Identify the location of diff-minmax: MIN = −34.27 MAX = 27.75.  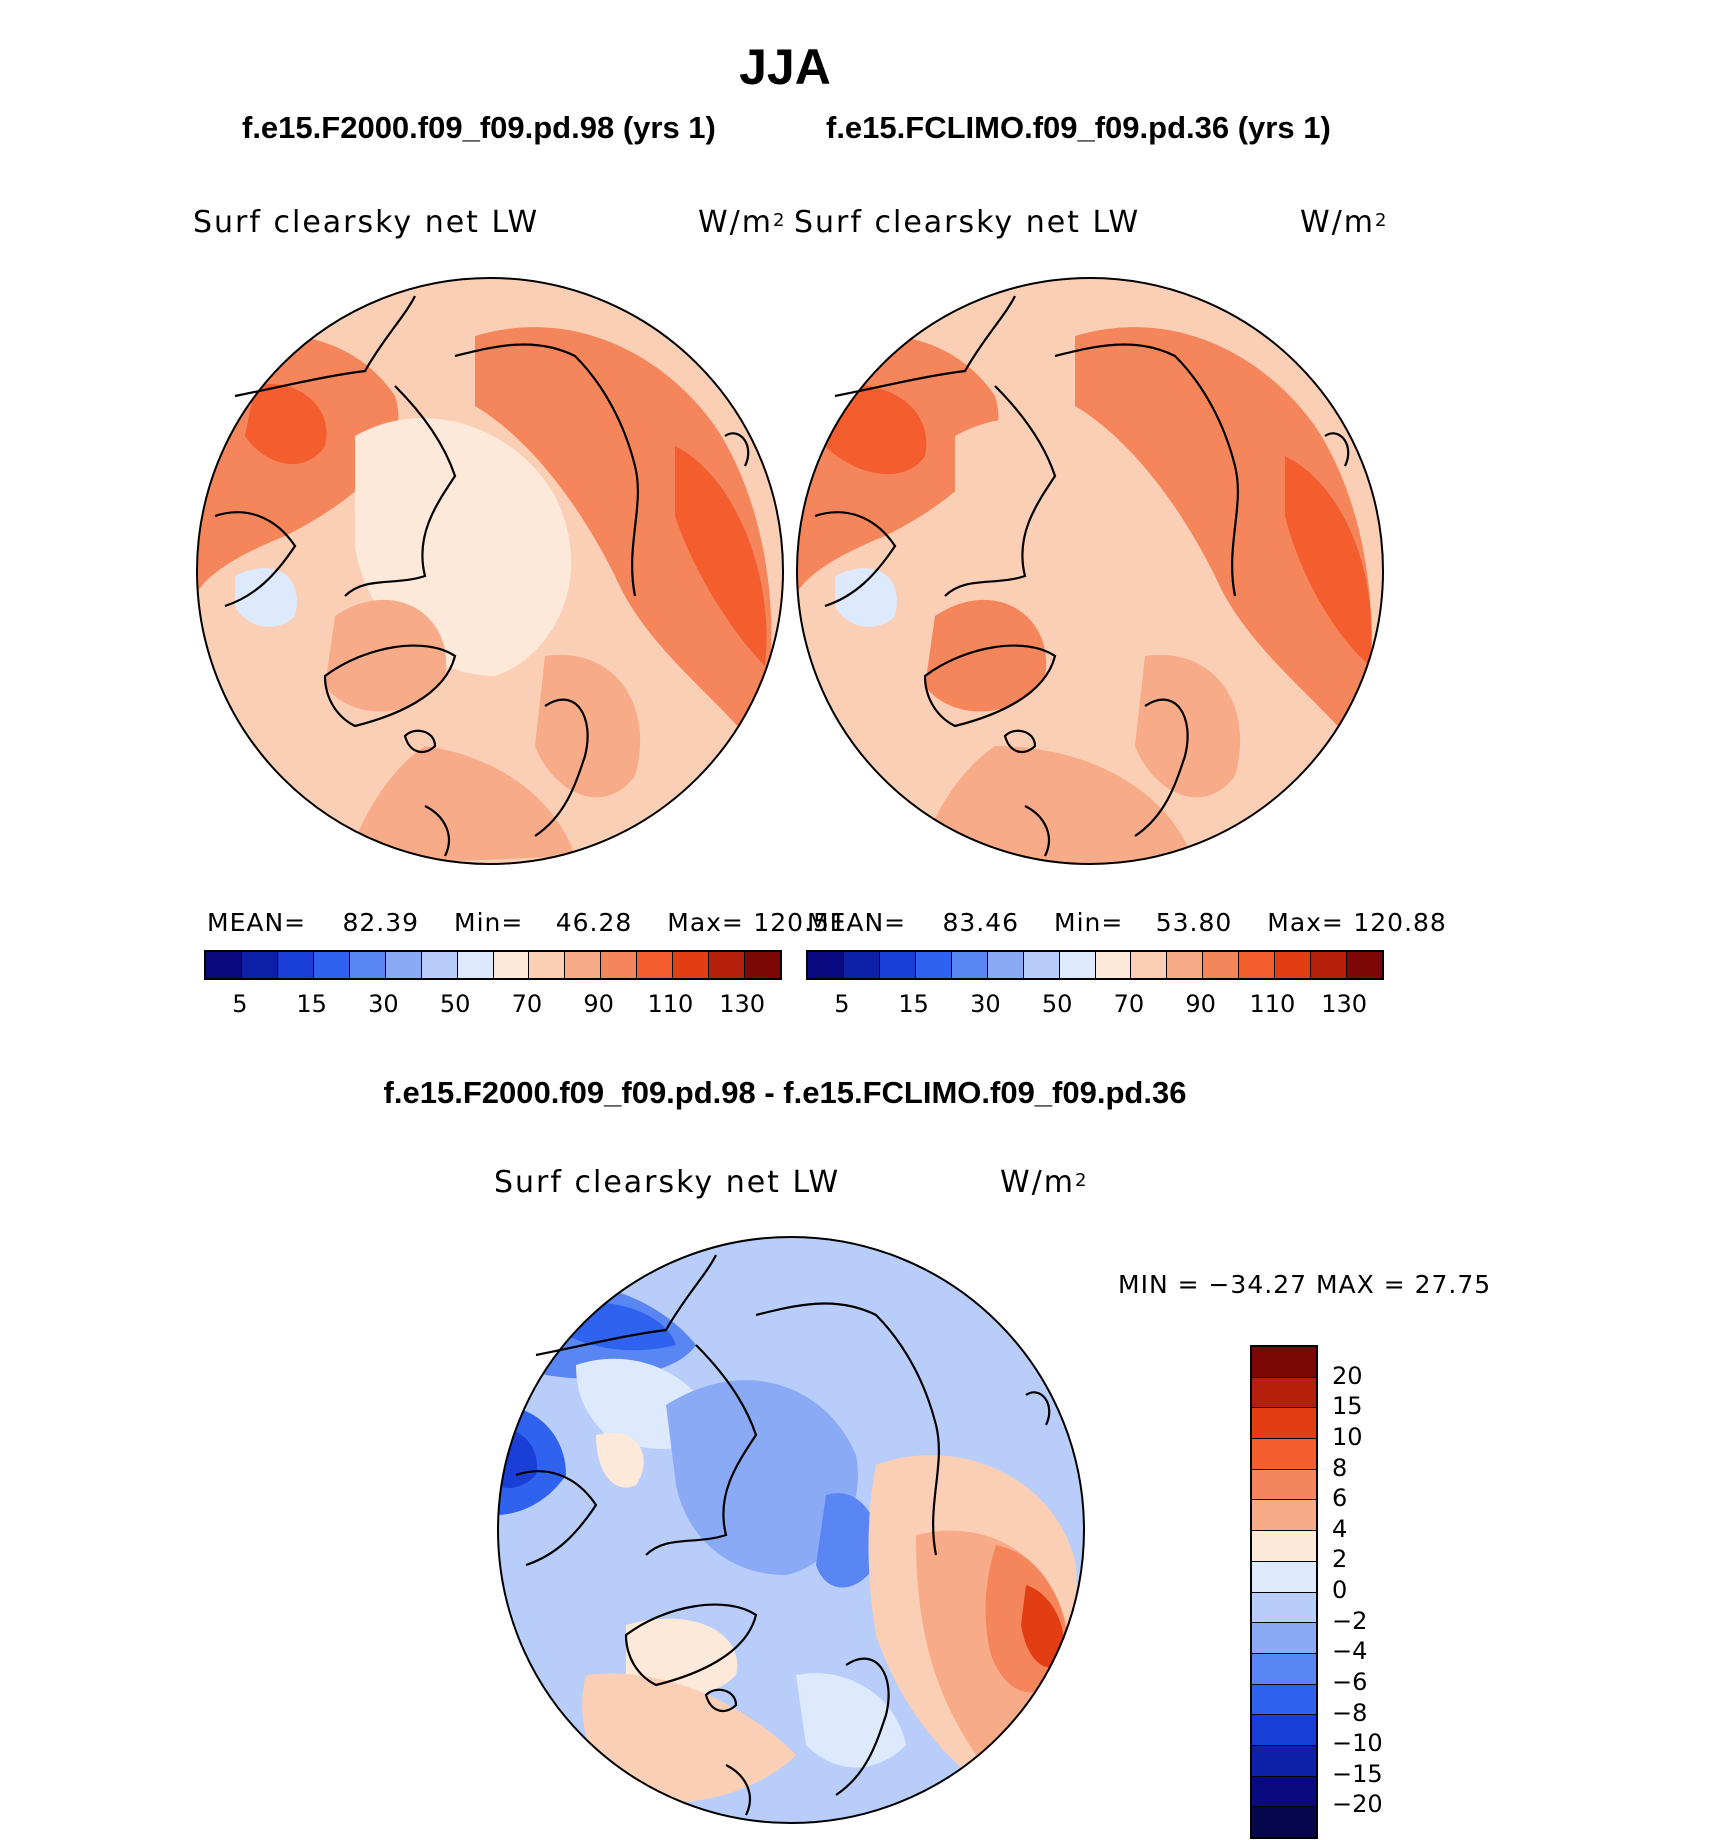
(1305, 1284).